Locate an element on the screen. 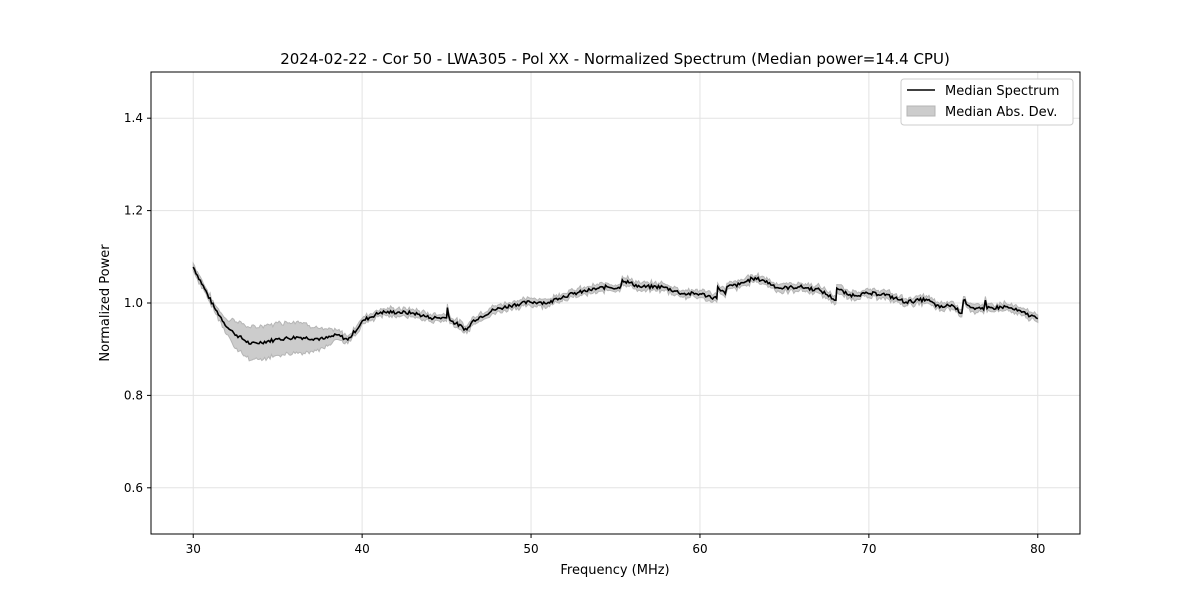 The image size is (1200, 604). x-tick-label: 60 is located at coordinates (699, 549).